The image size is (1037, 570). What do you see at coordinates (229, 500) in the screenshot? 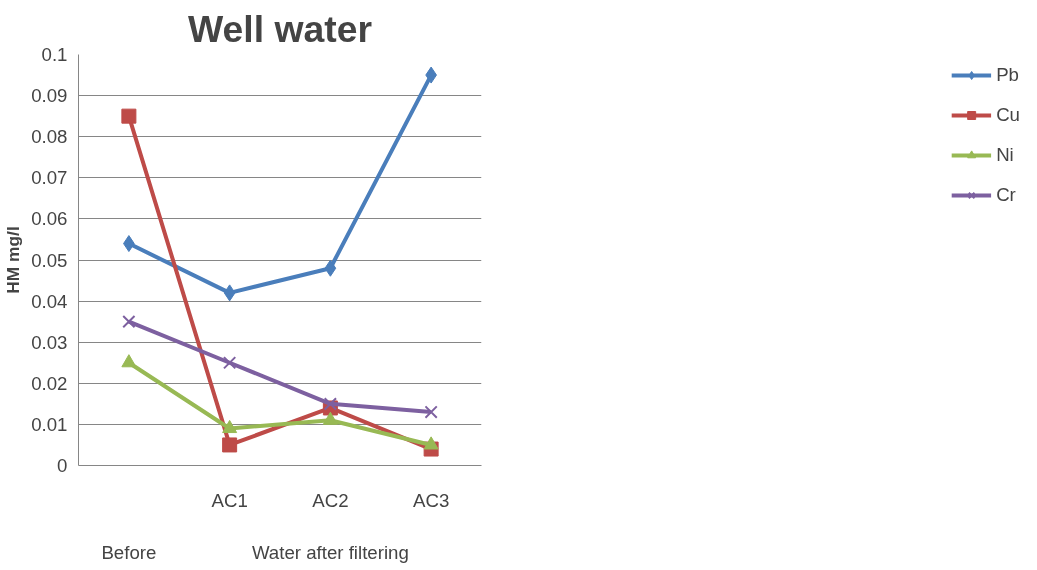
I see `x-tick-label: AC1` at bounding box center [229, 500].